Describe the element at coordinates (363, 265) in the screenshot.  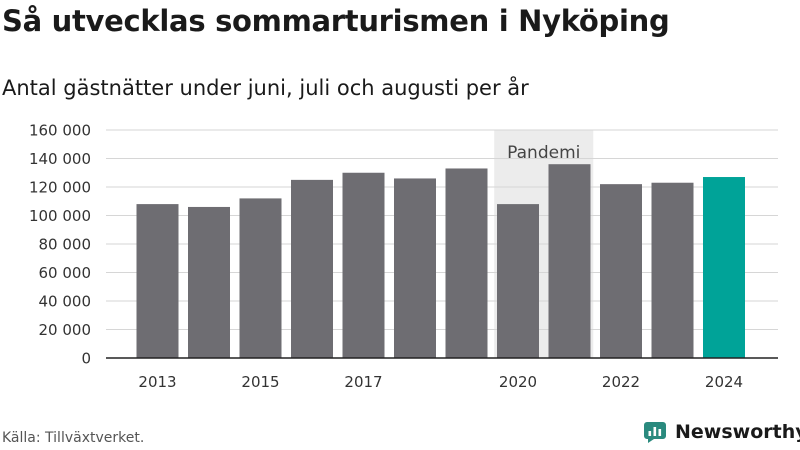
I see `bar-2017` at that location.